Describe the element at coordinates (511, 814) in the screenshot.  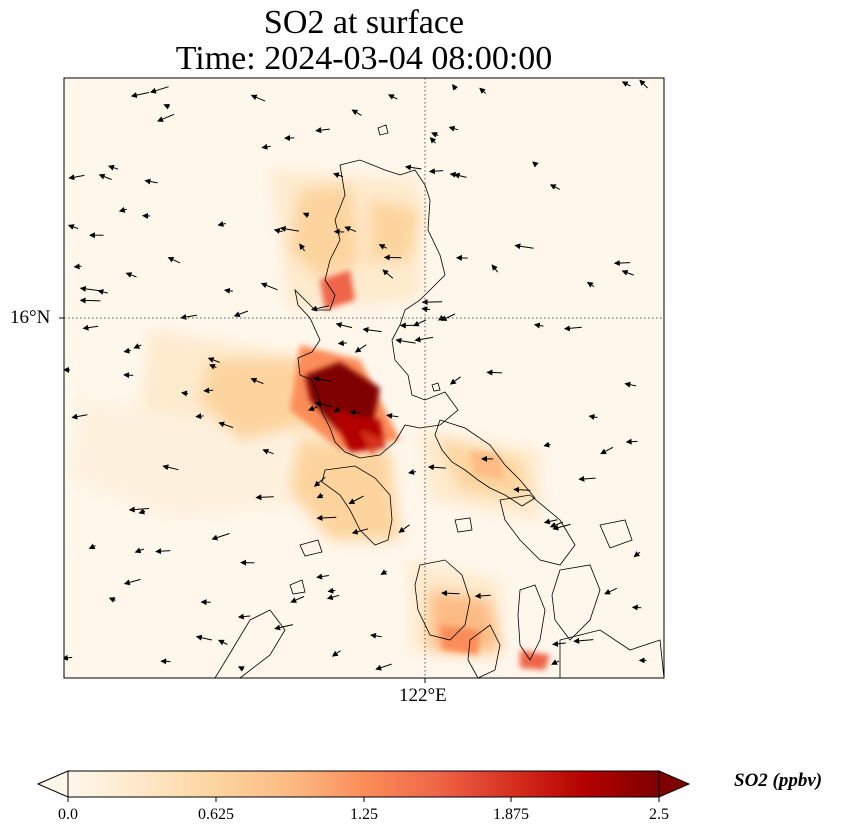
I see `colorbar-tick-label: 1.875` at that location.